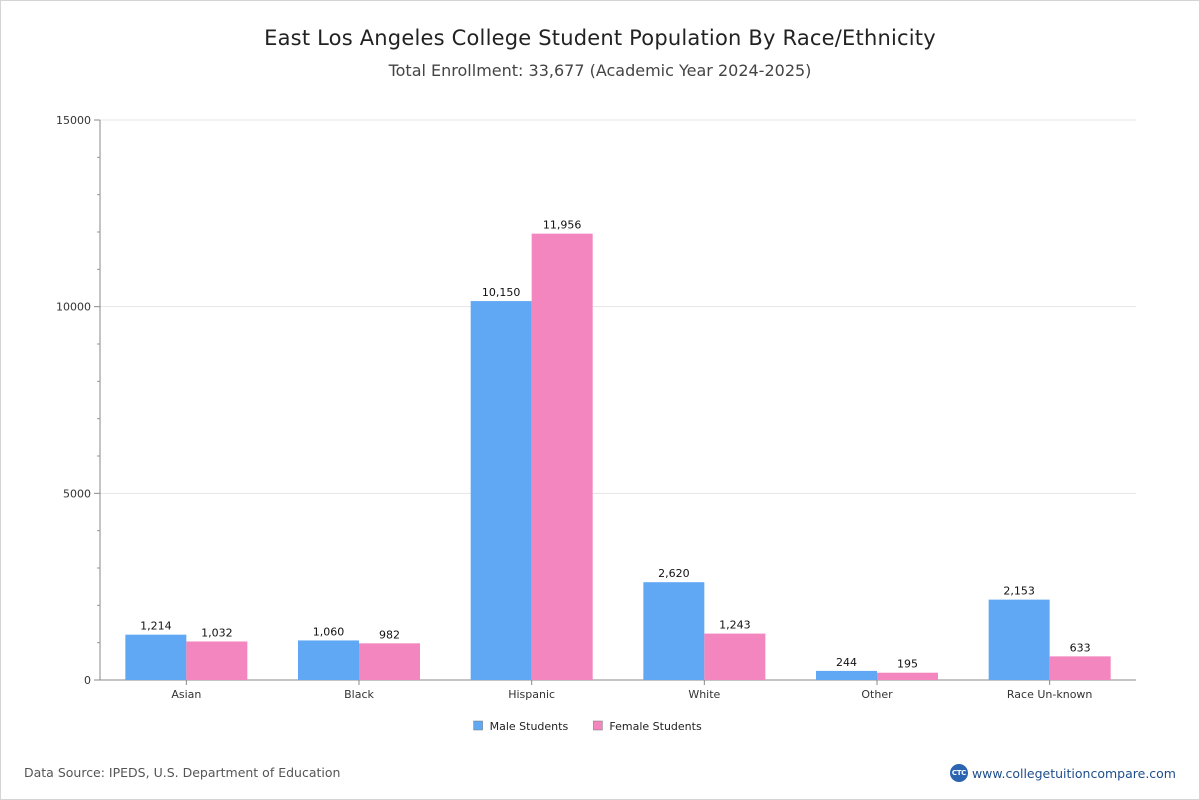 The width and height of the screenshot is (1200, 800). I want to click on site-url: www.collegetuitioncompare.com, so click(1073, 773).